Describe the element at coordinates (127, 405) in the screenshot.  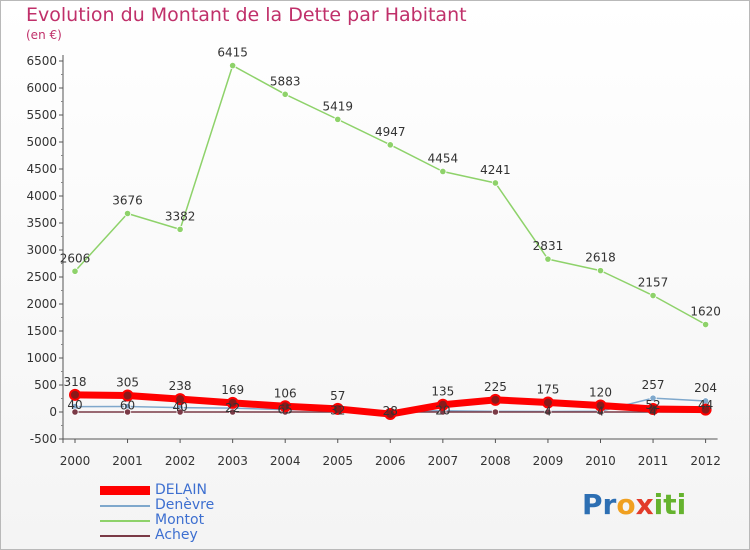
I see `data-label: 60` at that location.